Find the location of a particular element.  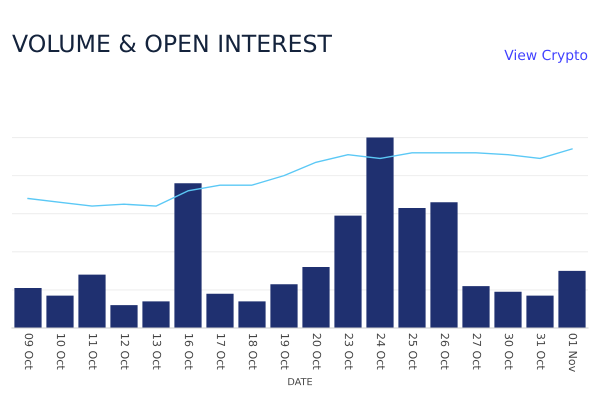

x-tick-label: 18 Oct is located at coordinates (253, 352).